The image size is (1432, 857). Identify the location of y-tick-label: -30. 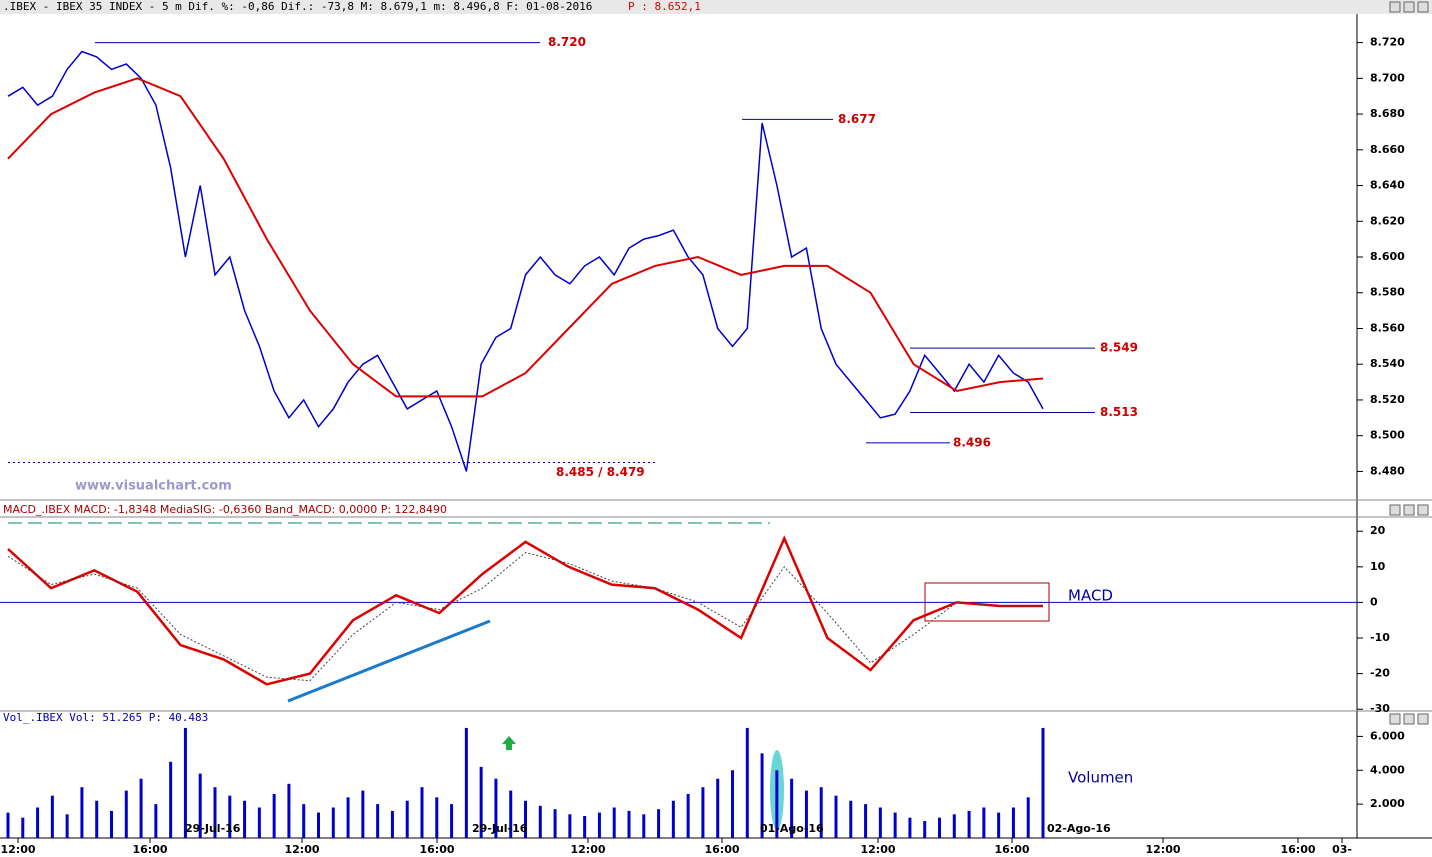
(1380, 708).